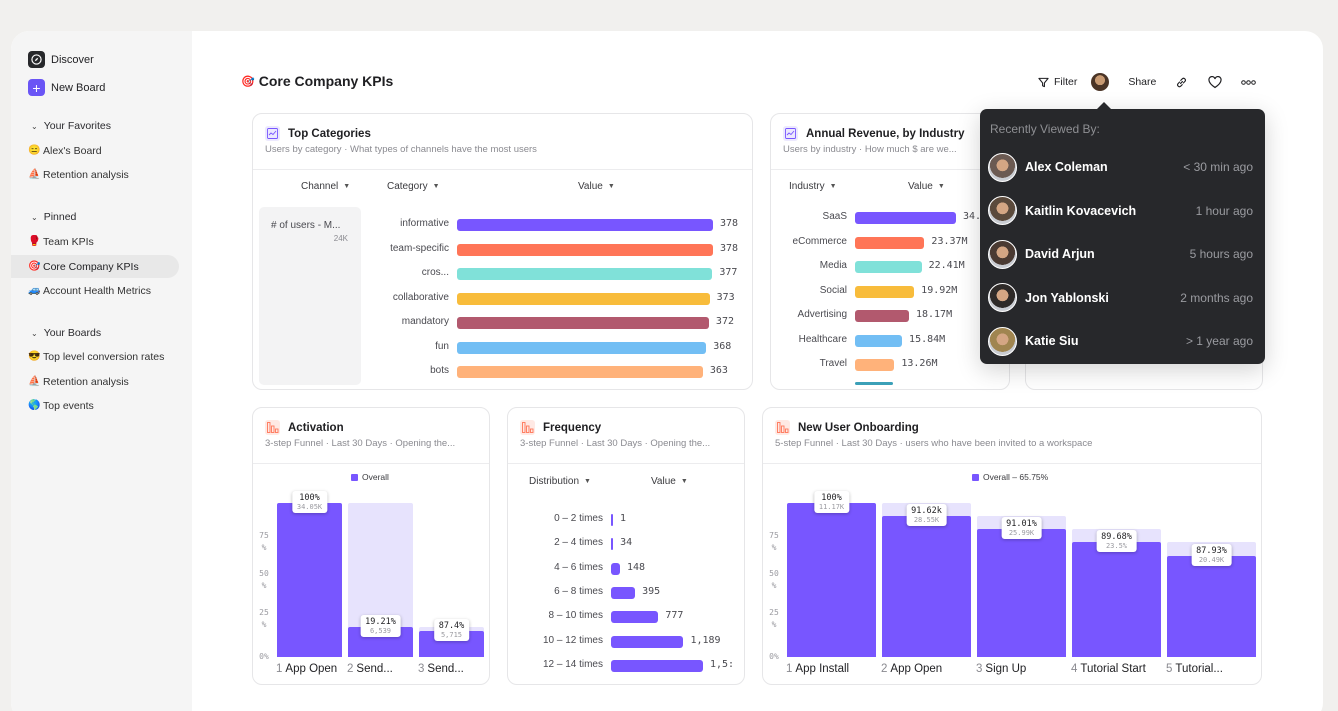  Describe the element at coordinates (1057, 82) in the screenshot. I see `filter-button: Filter` at that location.